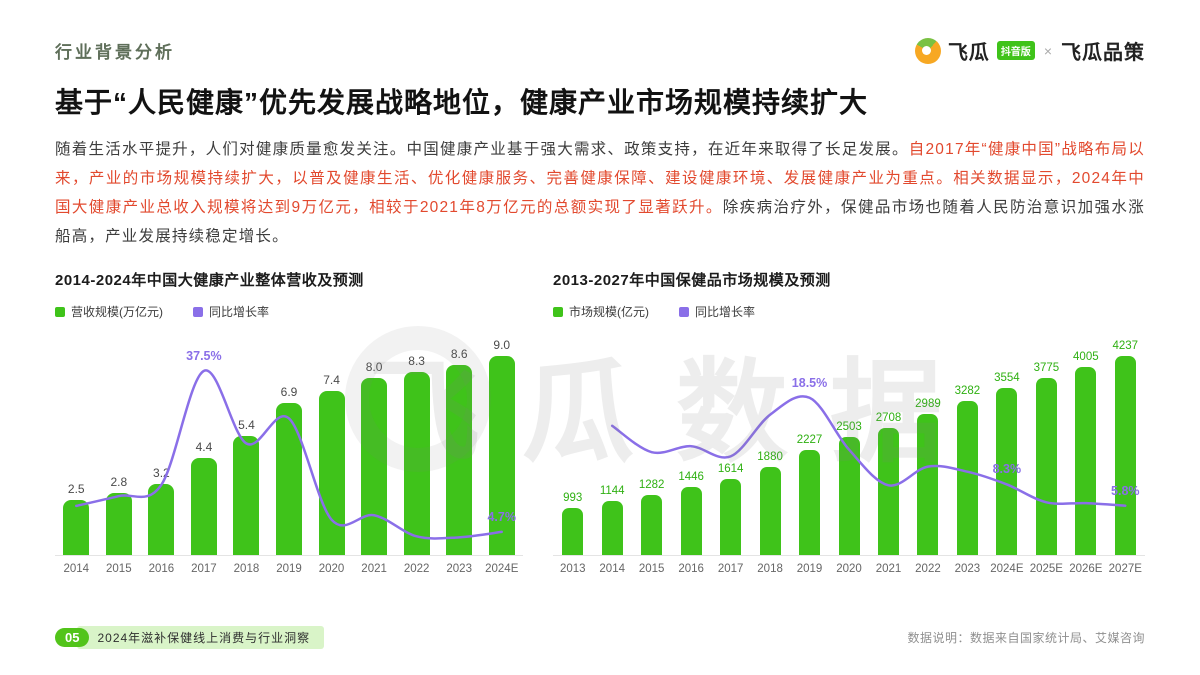 This screenshot has height=675, width=1200. I want to click on bar-column: 4237, so click(1125, 444).